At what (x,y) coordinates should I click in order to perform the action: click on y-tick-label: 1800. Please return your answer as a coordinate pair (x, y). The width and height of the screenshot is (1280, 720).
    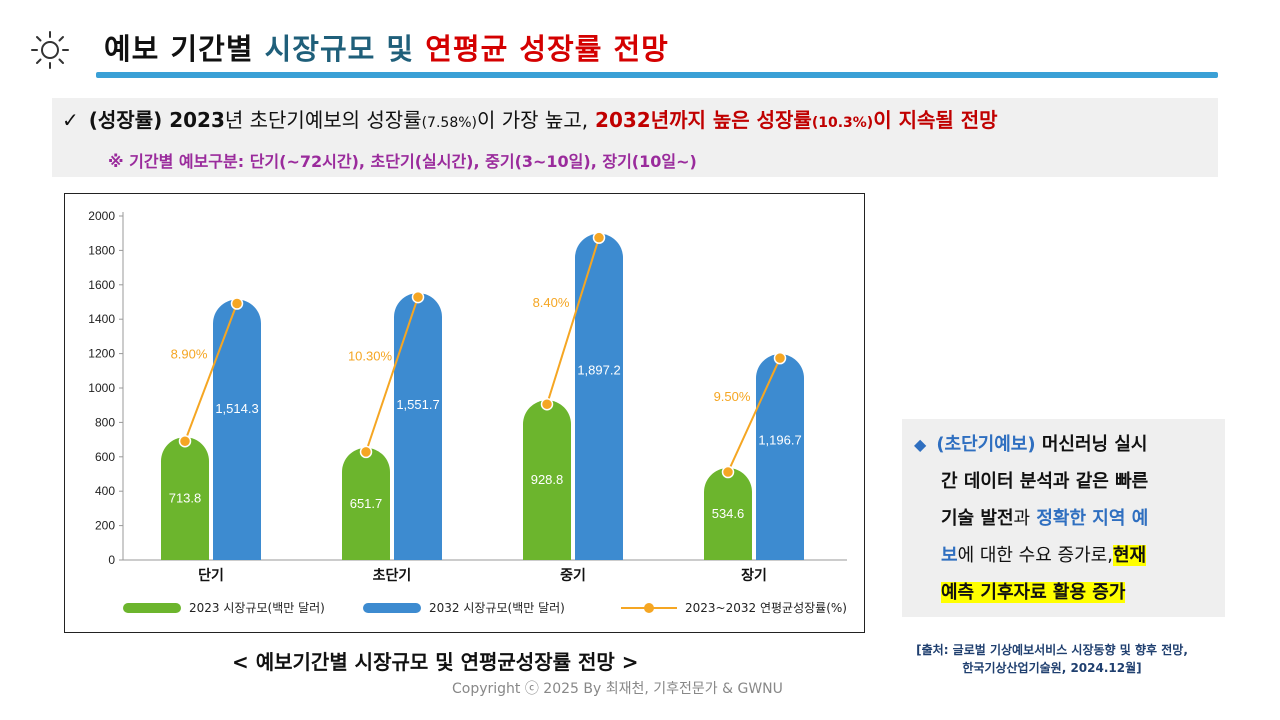
    Looking at the image, I should click on (101, 250).